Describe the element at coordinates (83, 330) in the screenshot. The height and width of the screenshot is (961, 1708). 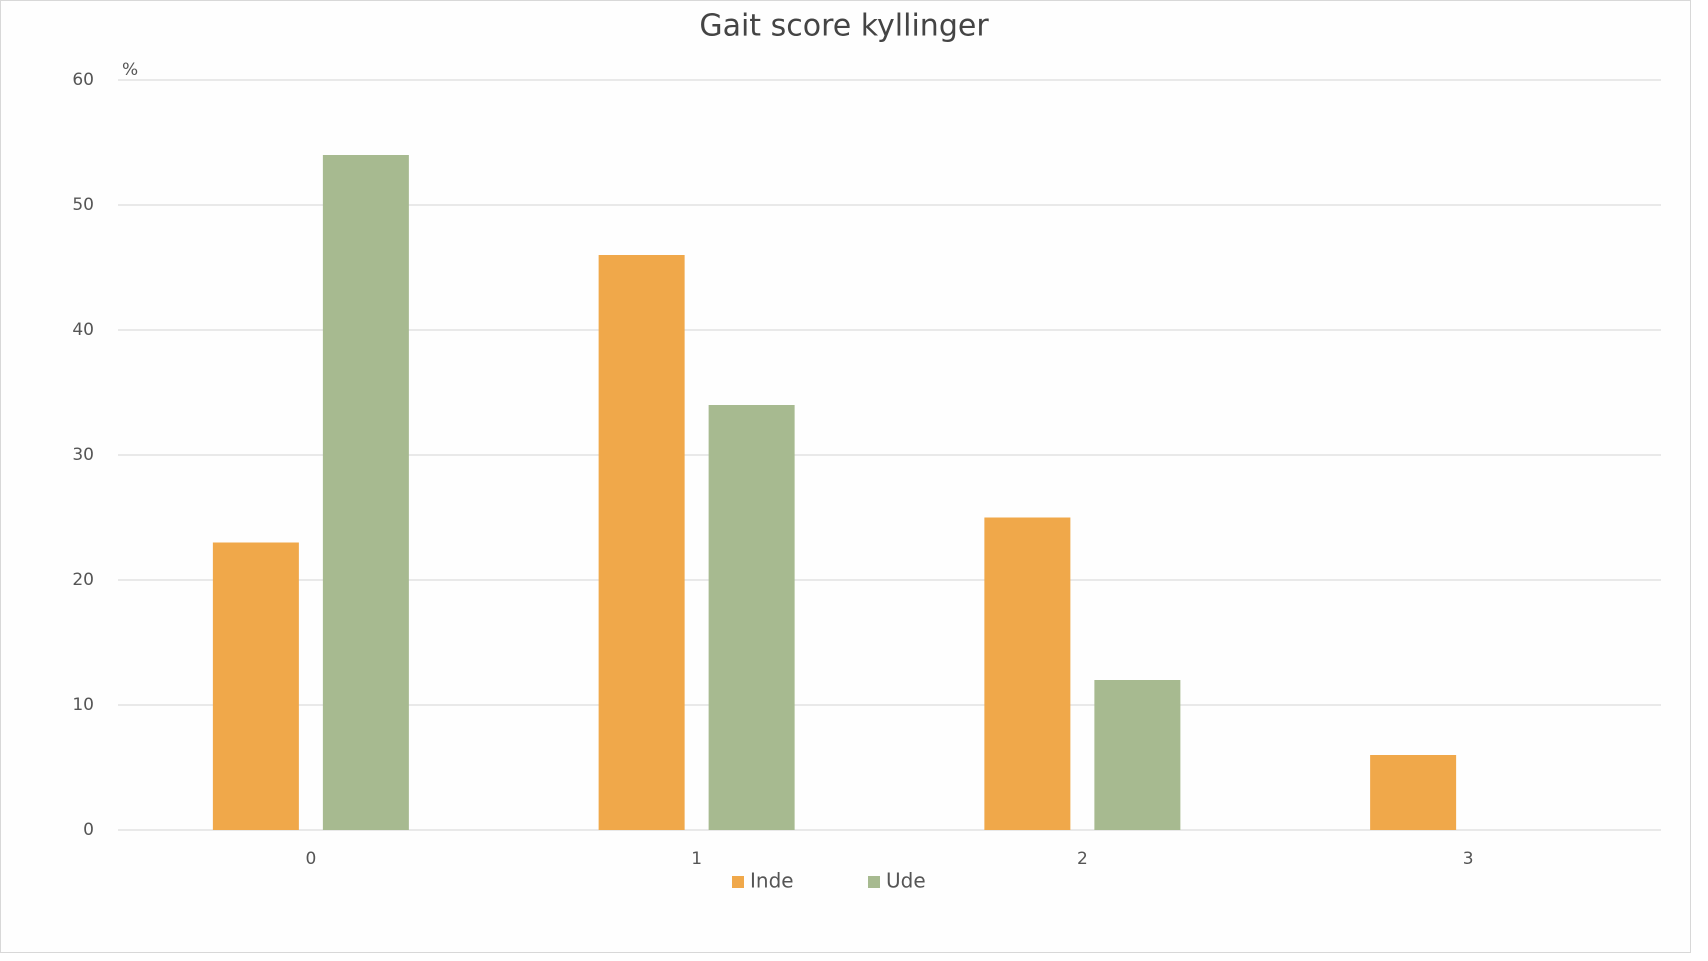
I see `y-tick-label: 40` at that location.